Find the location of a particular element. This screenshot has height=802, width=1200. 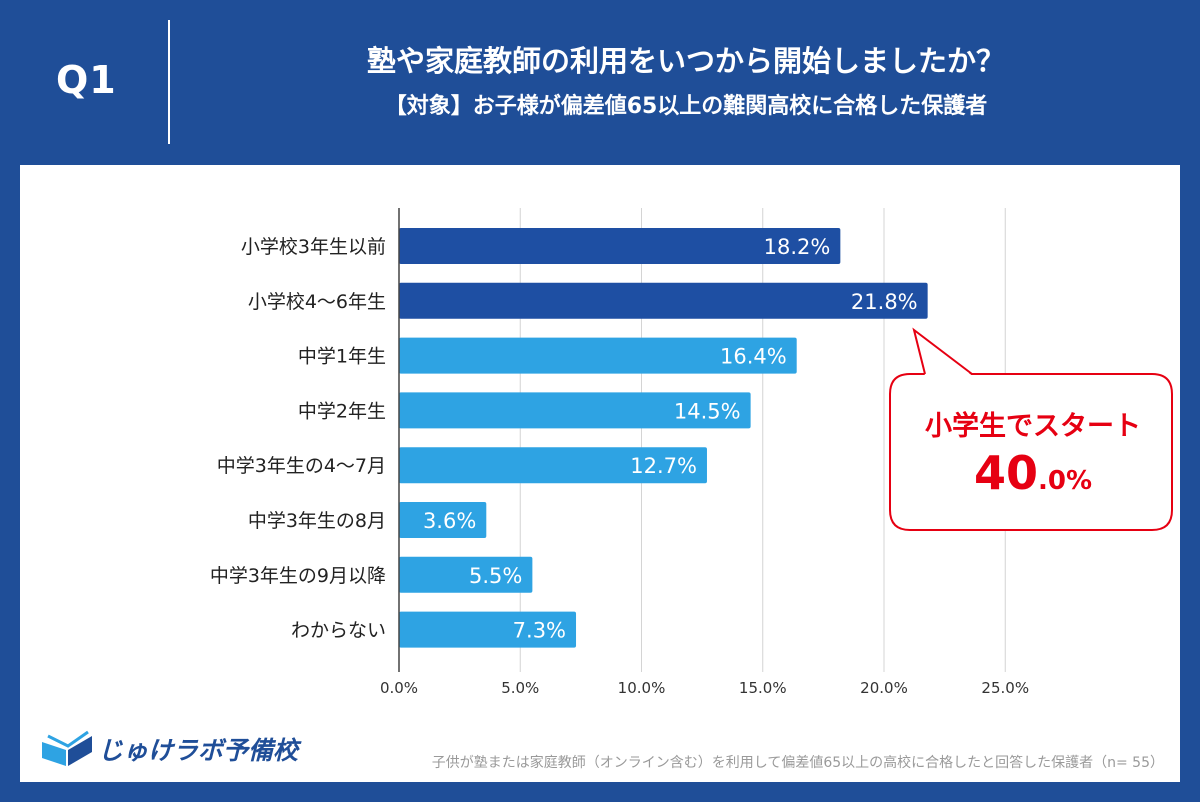

bar-value-label: 5.5% is located at coordinates (495, 576).